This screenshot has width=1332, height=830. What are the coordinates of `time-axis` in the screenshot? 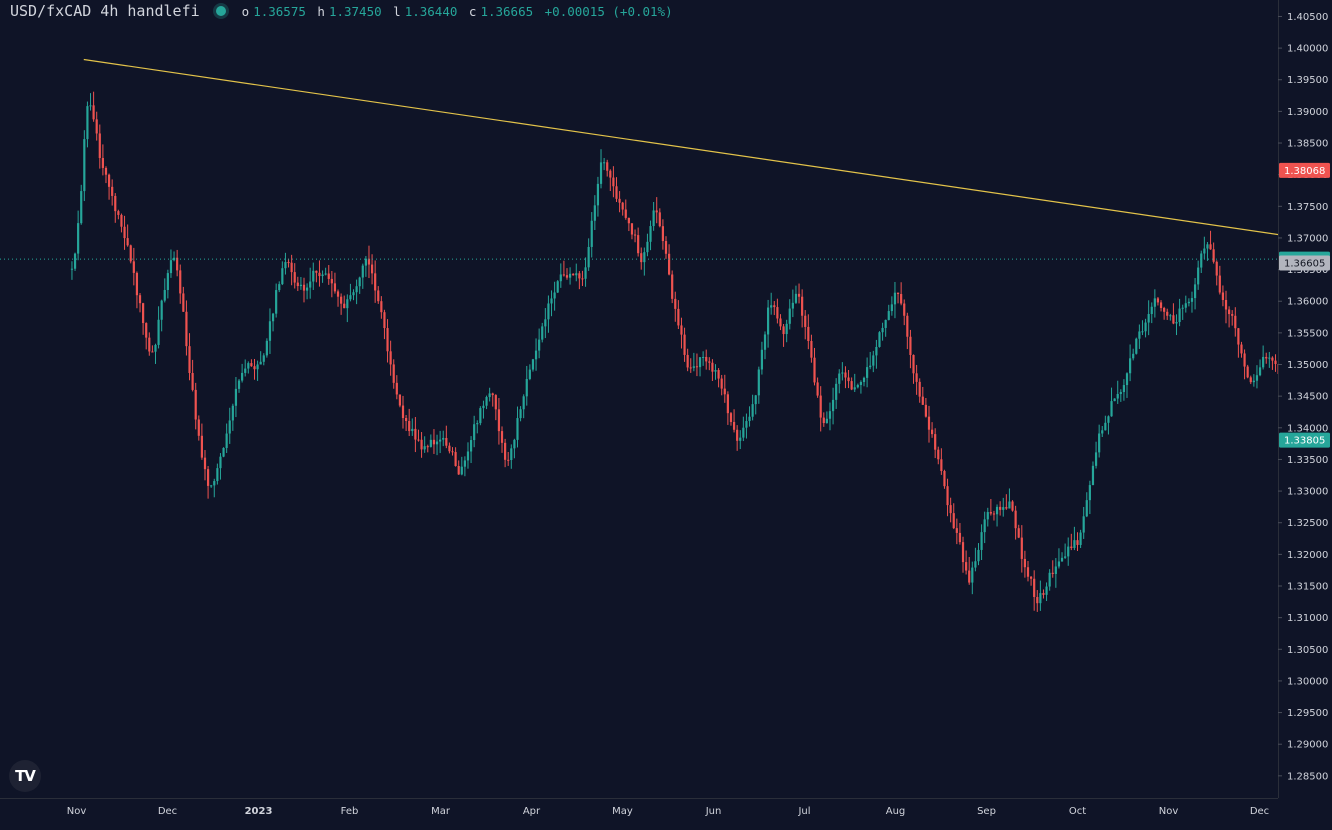 It's located at (666, 812).